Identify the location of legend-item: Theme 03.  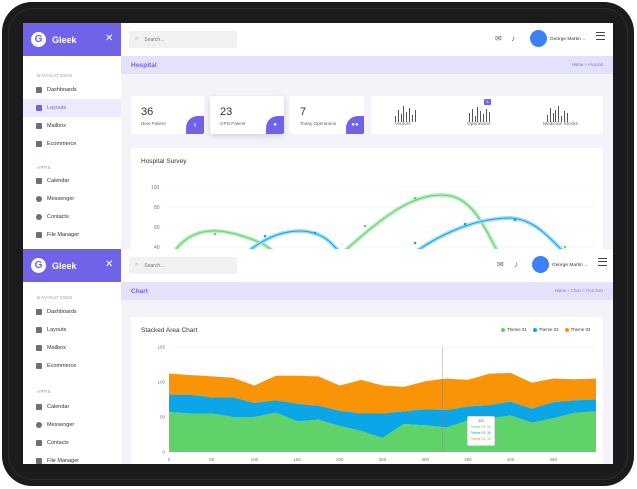
(577, 329).